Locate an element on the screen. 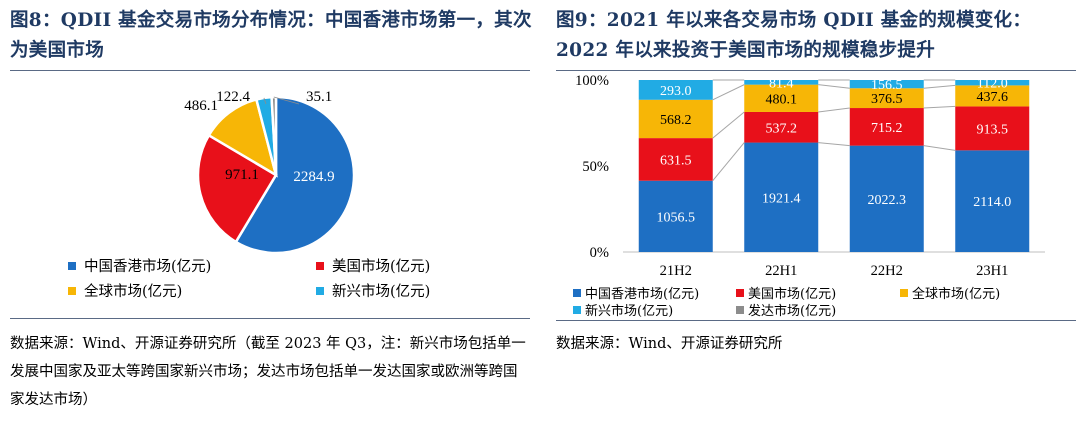 Image resolution: width=1080 pixels, height=427 pixels. bar-us-21H2 is located at coordinates (675, 159).